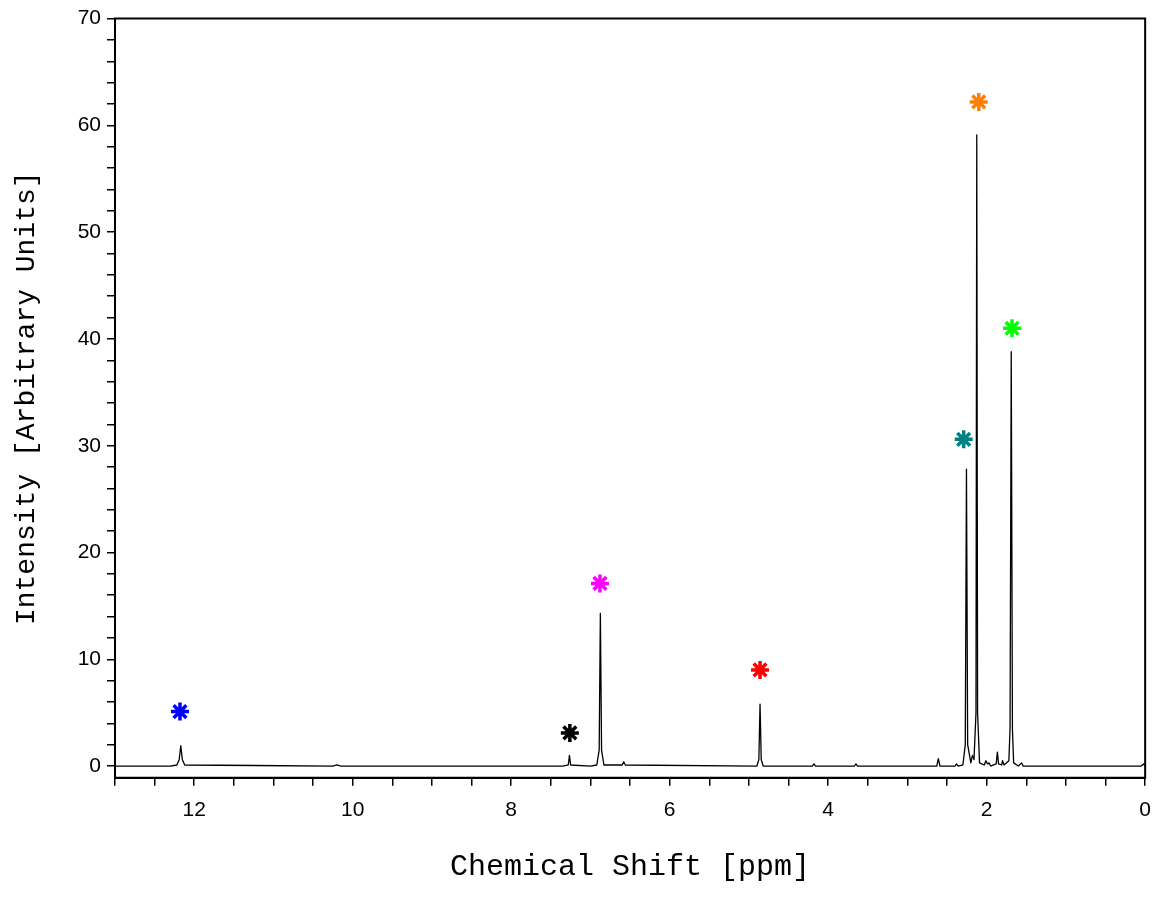 This screenshot has width=1163, height=897. I want to click on y-tick-label: 30, so click(89, 444).